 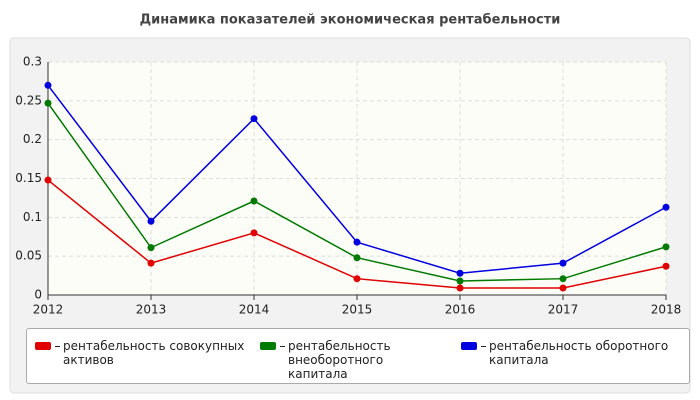 I want to click on y-tick-label: 0.05, so click(x=28, y=256).